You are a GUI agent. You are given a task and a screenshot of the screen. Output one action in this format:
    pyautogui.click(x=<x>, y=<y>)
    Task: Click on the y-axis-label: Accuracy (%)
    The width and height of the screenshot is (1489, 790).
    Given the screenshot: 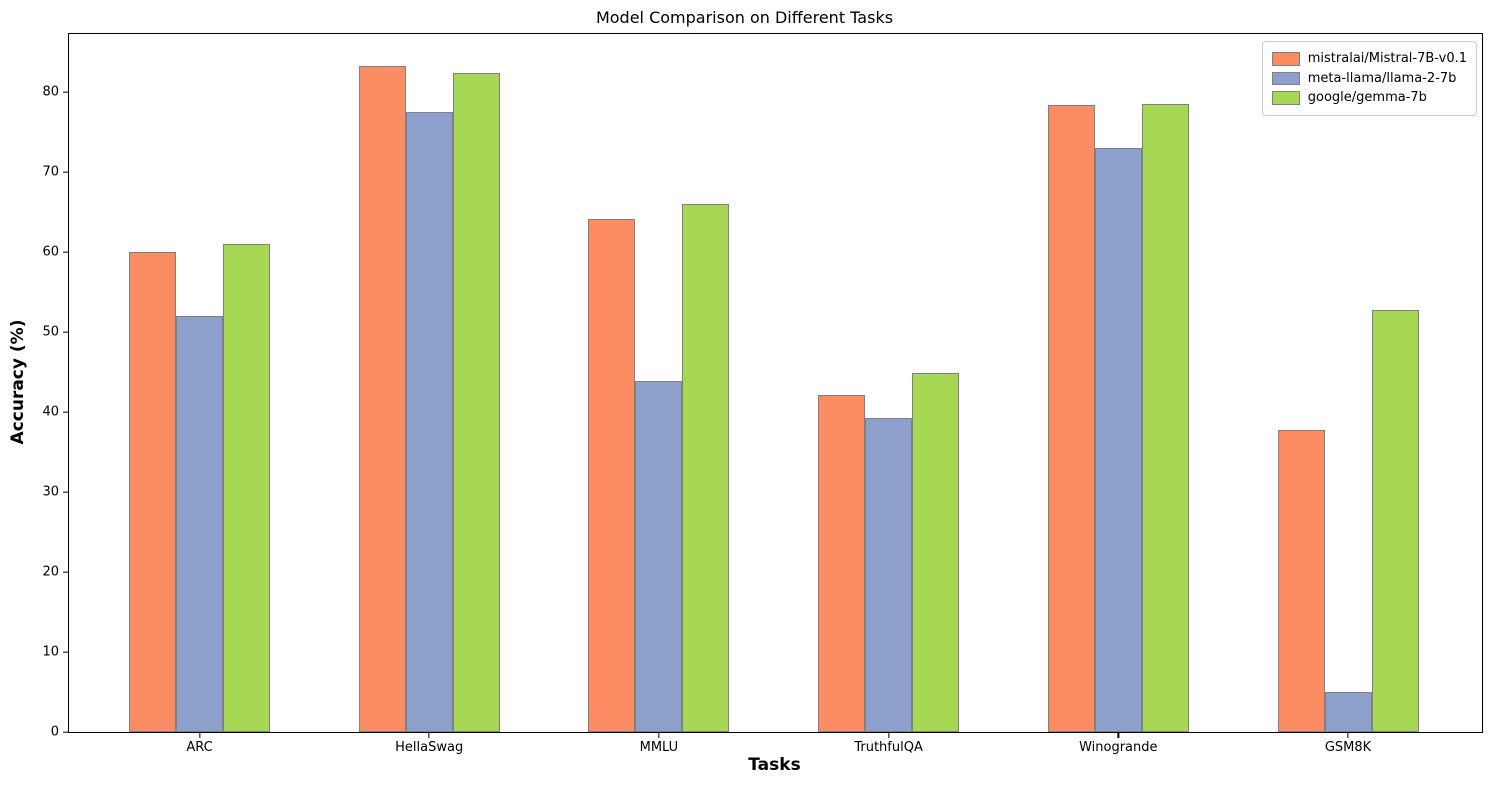 What is the action you would take?
    pyautogui.click(x=18, y=382)
    